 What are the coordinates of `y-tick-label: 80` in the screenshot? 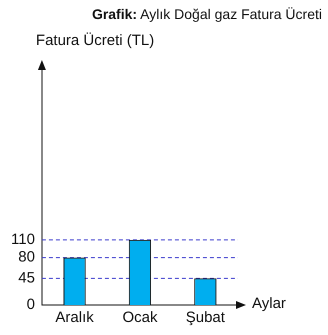 It's located at (26, 257).